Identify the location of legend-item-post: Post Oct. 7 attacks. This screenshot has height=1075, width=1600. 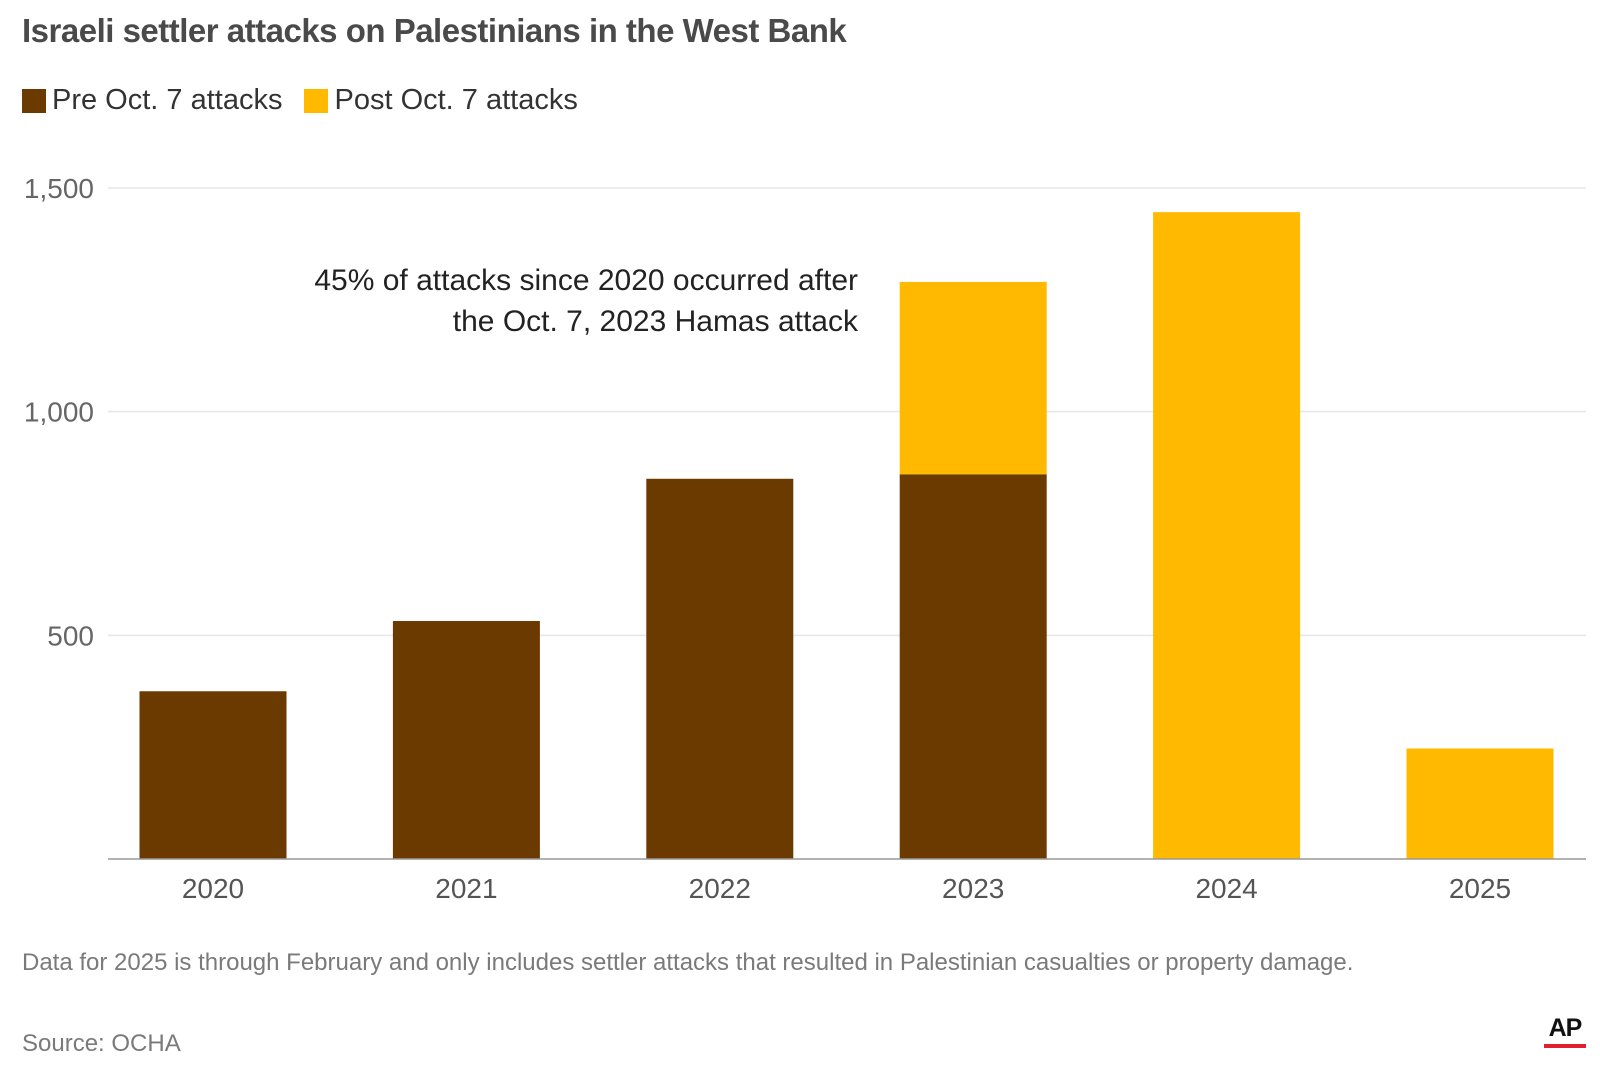
(441, 100).